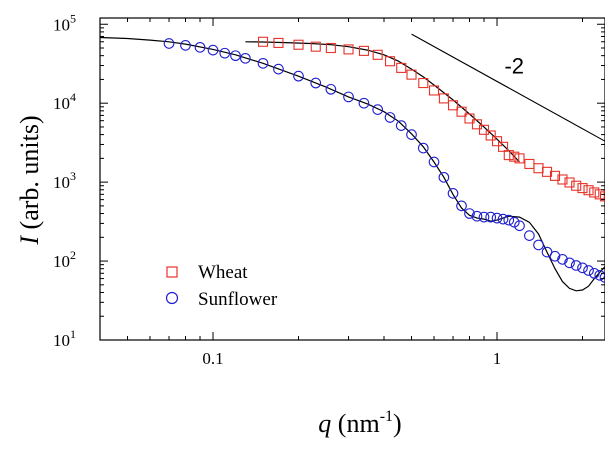  Describe the element at coordinates (64, 259) in the screenshot. I see `y-tick-label: 10²` at that location.